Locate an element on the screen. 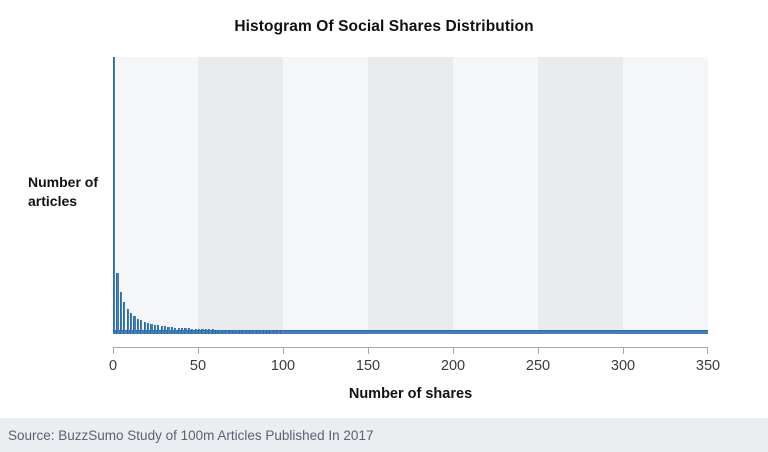 Image resolution: width=768 pixels, height=452 pixels. x-axis-tick-label: 50 is located at coordinates (198, 366).